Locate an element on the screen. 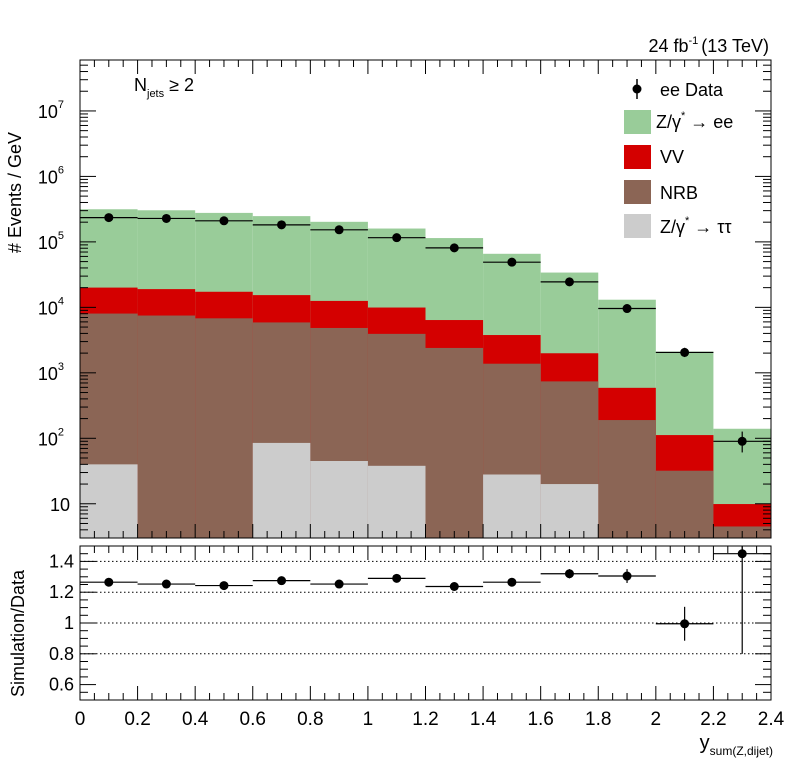 This screenshot has height=772, width=796. x-tick-label: 1 is located at coordinates (368, 719).